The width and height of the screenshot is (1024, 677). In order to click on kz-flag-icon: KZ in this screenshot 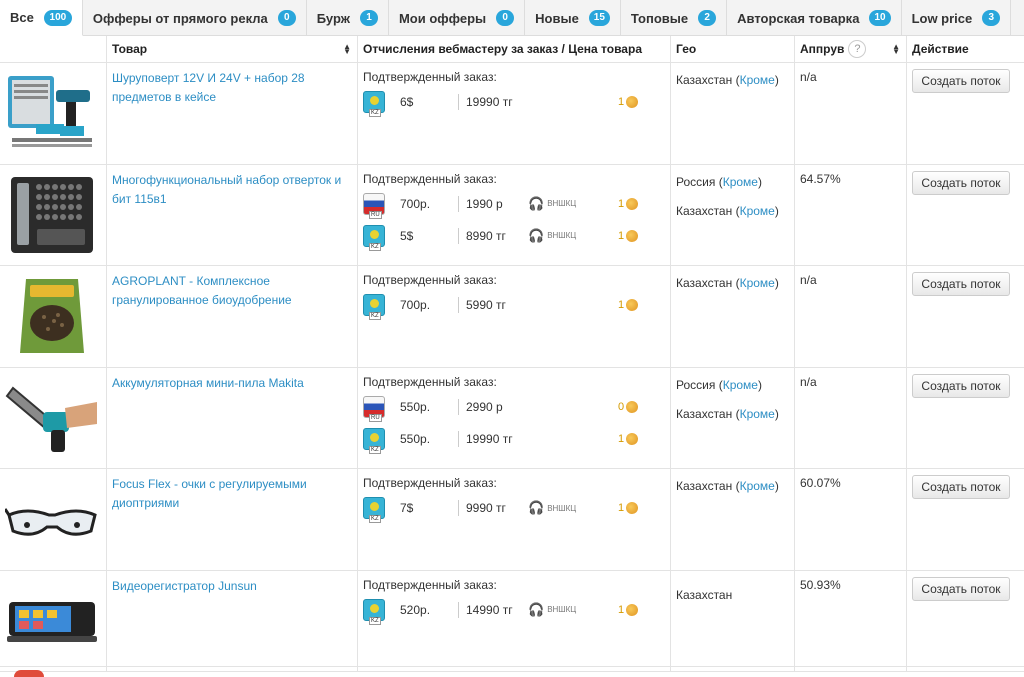, I will do `click(374, 611)`.